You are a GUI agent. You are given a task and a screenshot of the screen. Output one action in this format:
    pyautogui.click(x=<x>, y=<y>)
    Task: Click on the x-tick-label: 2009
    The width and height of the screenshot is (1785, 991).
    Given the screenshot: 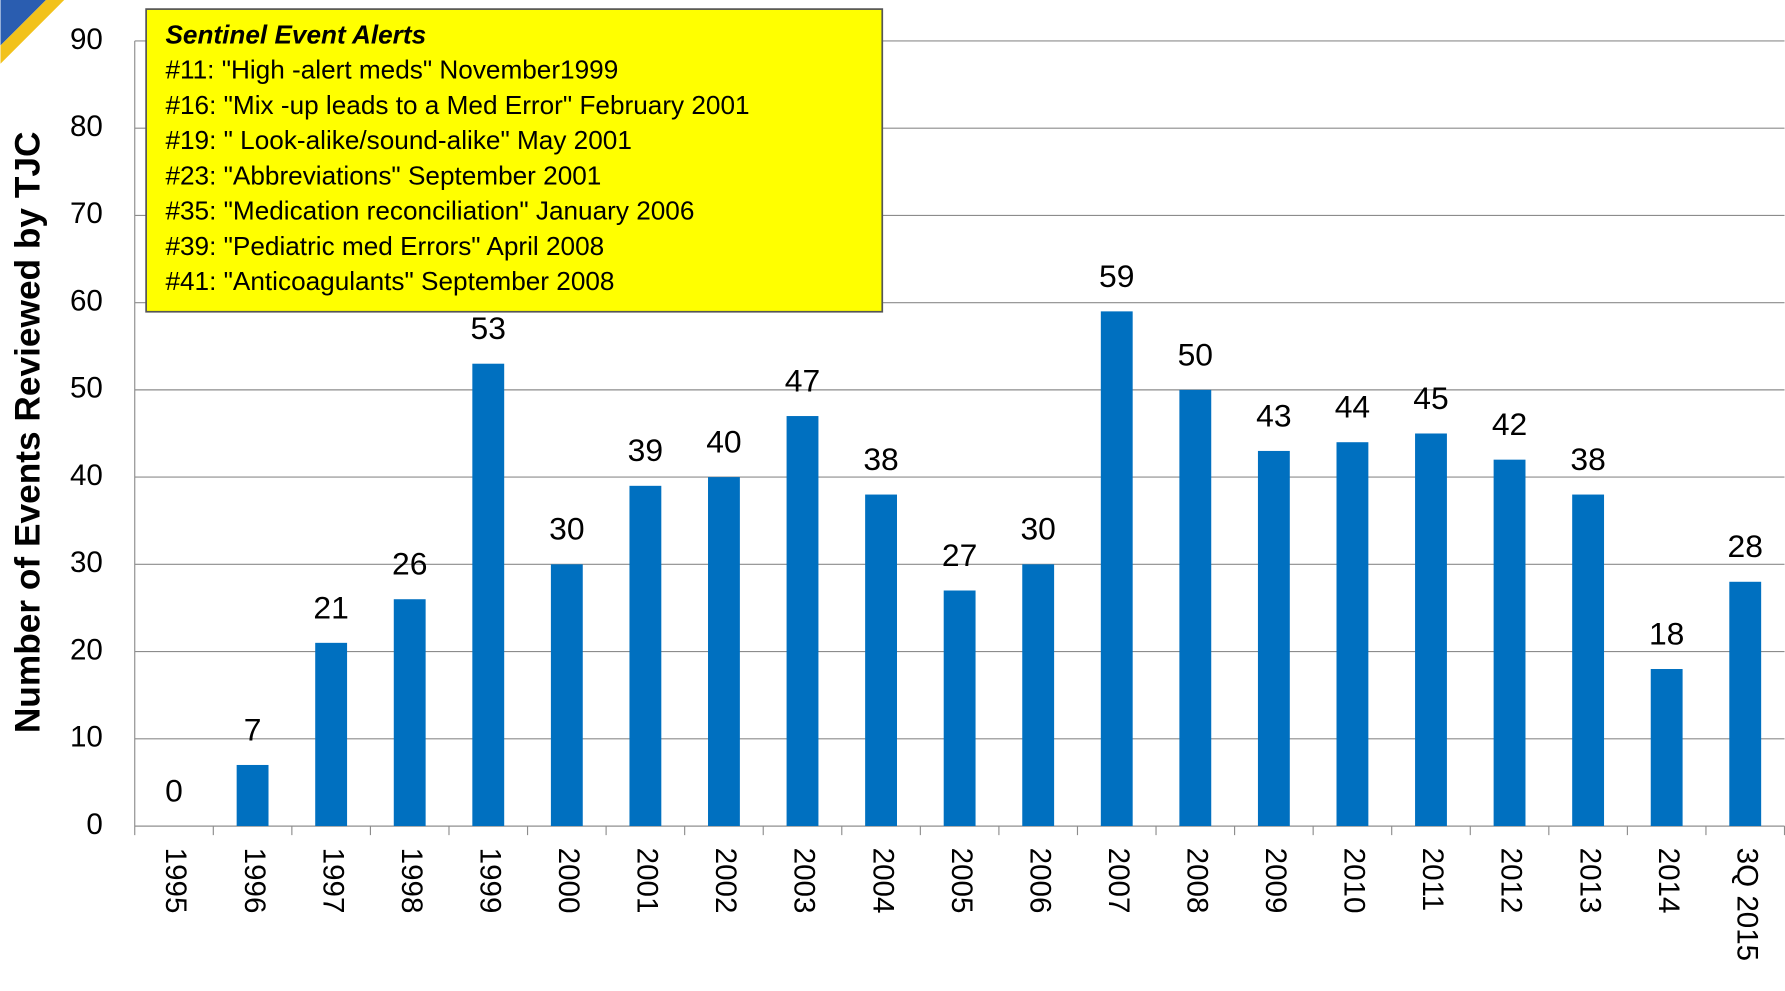 What is the action you would take?
    pyautogui.click(x=1275, y=881)
    